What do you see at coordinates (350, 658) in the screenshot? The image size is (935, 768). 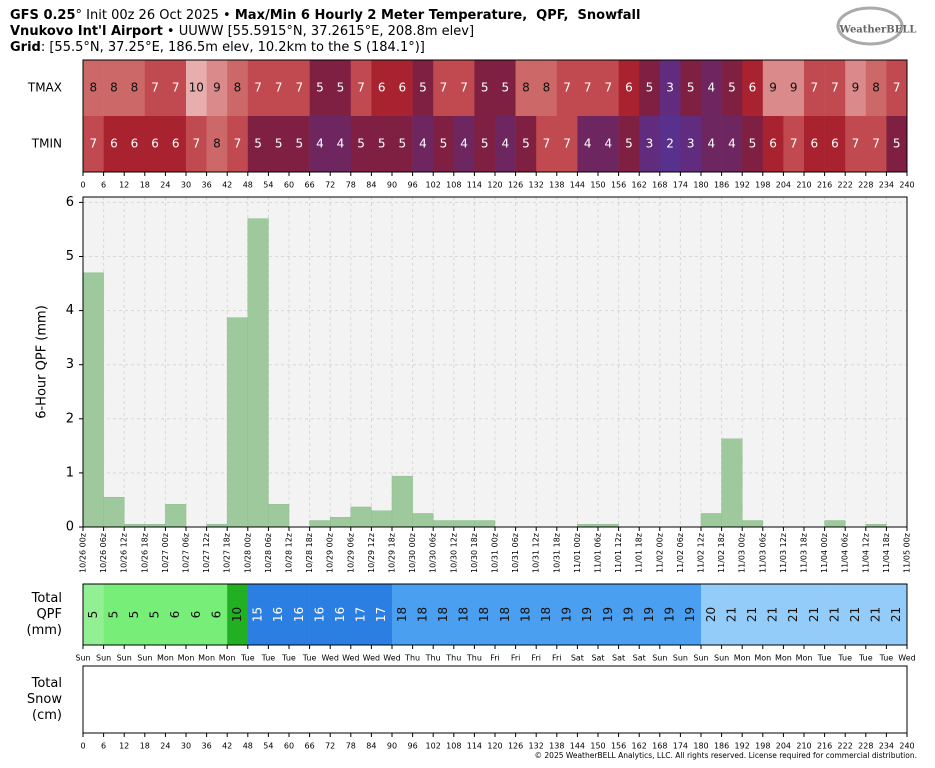 I see `x-tick-label: Wed` at bounding box center [350, 658].